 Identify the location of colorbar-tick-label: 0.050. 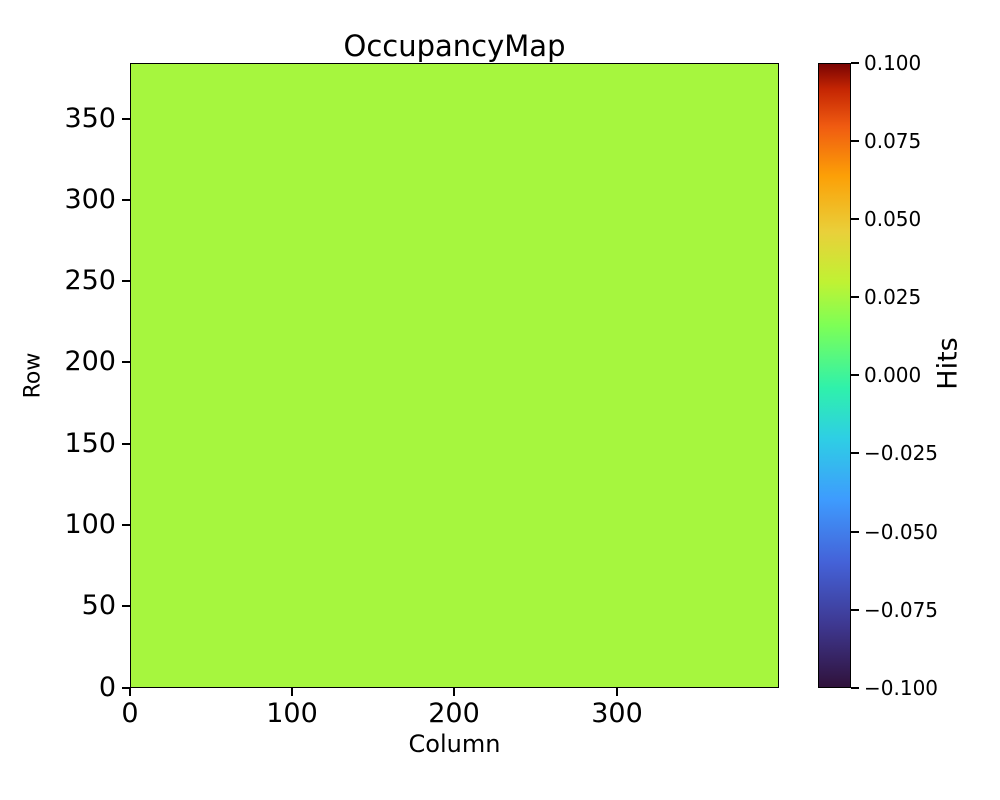
(893, 219).